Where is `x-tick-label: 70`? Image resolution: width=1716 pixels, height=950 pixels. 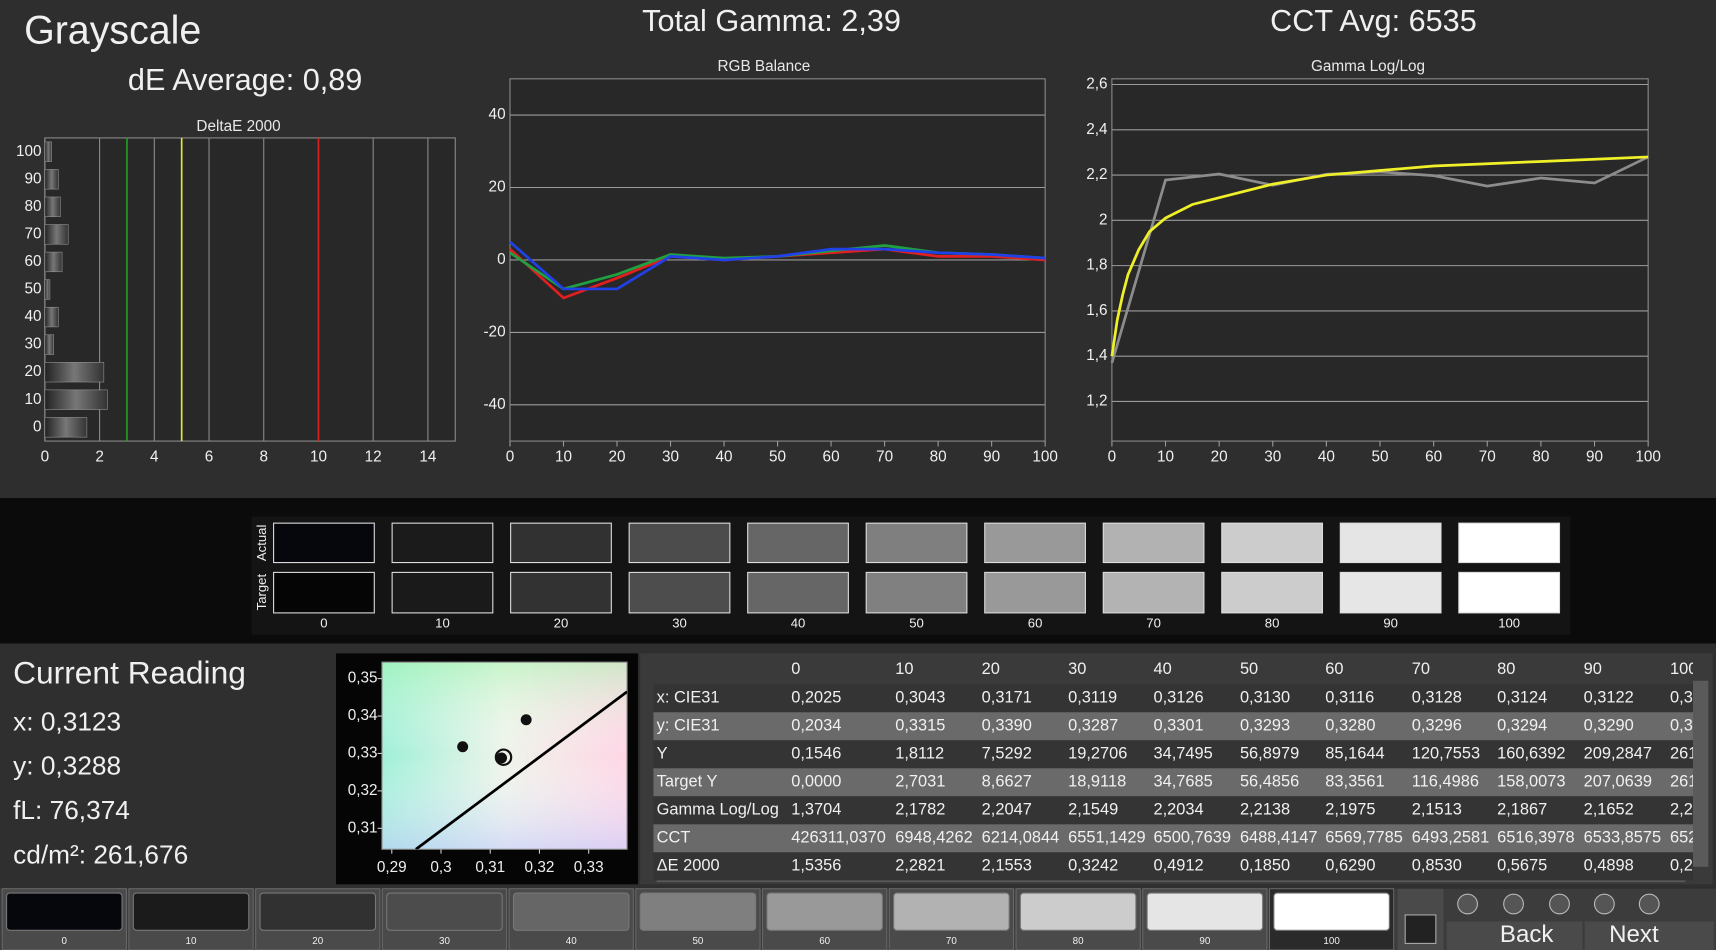 x-tick-label: 70 is located at coordinates (1487, 457).